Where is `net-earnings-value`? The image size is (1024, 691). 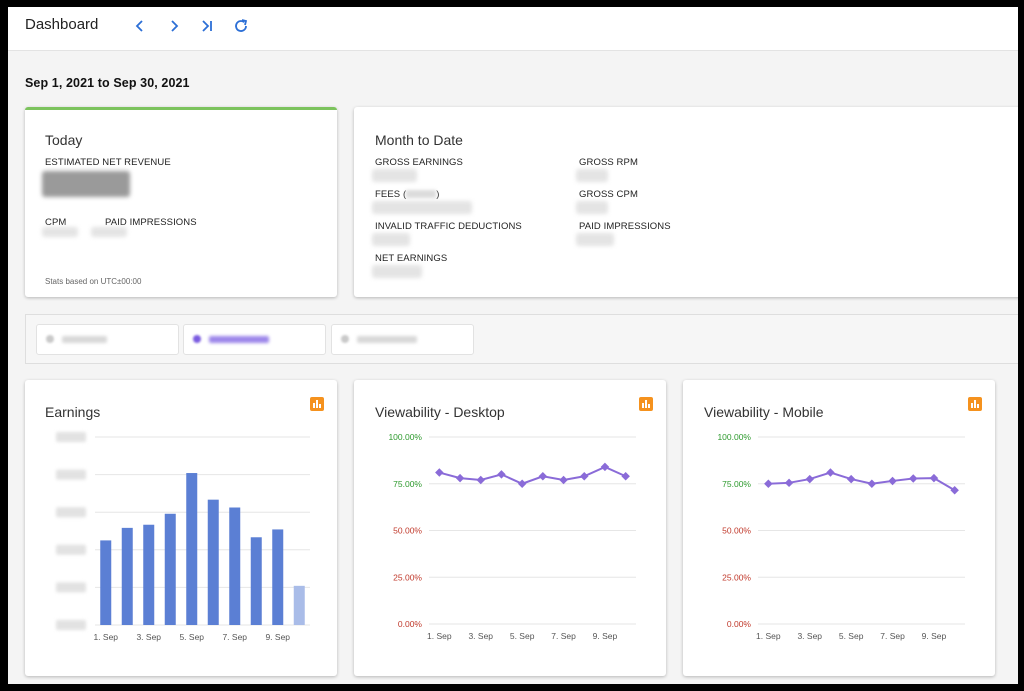
net-earnings-value is located at coordinates (397, 271).